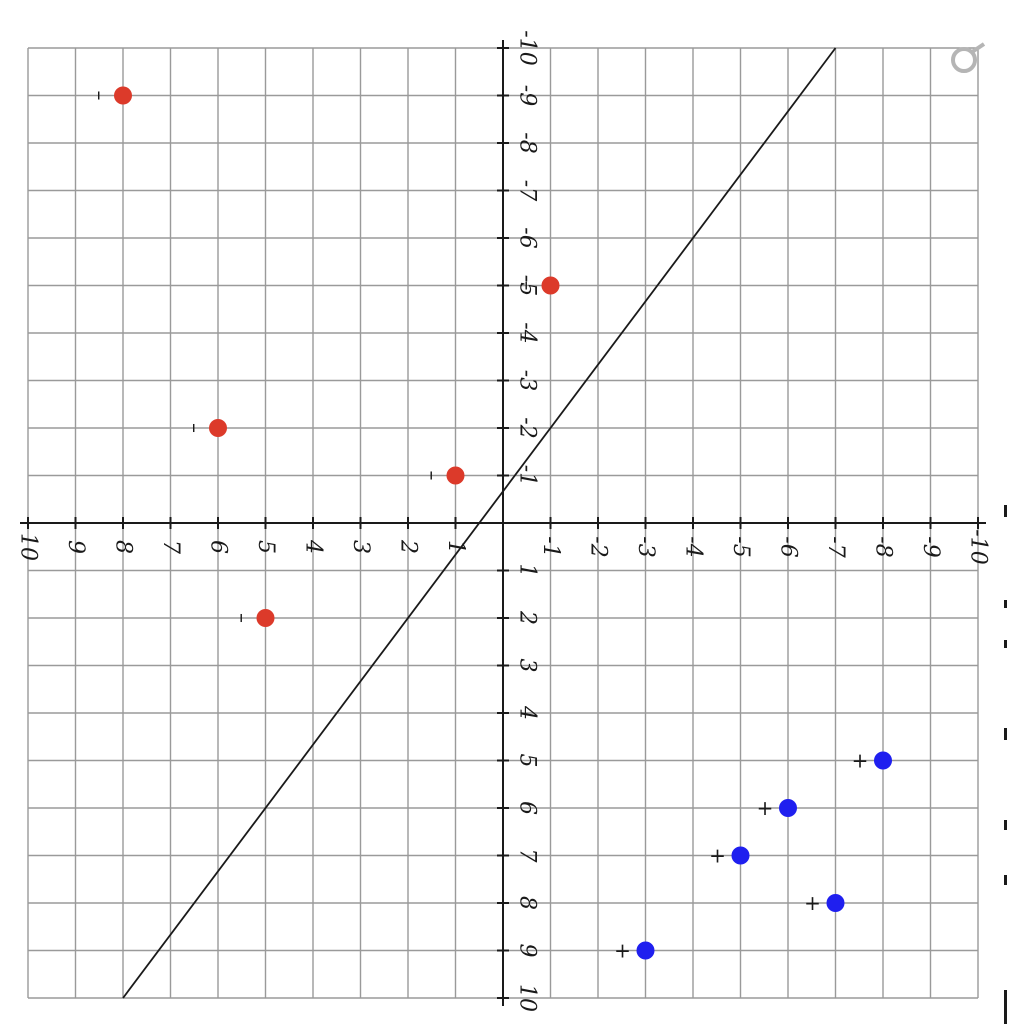  Describe the element at coordinates (75, 547) in the screenshot. I see `y-tick-label: 9` at that location.